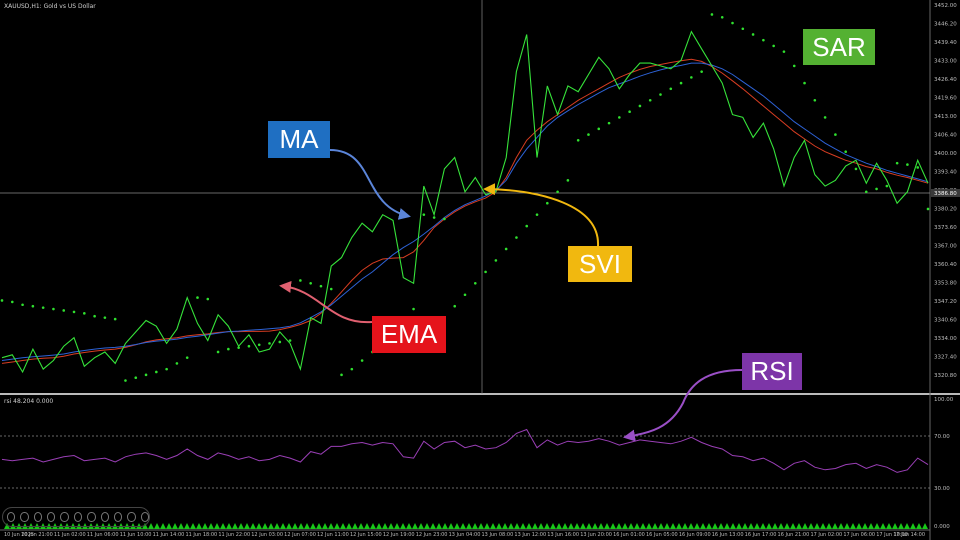 Image resolution: width=960 pixels, height=540 pixels. What do you see at coordinates (945, 136) in the screenshot?
I see `price-tick-label: 3406.40` at bounding box center [945, 136].